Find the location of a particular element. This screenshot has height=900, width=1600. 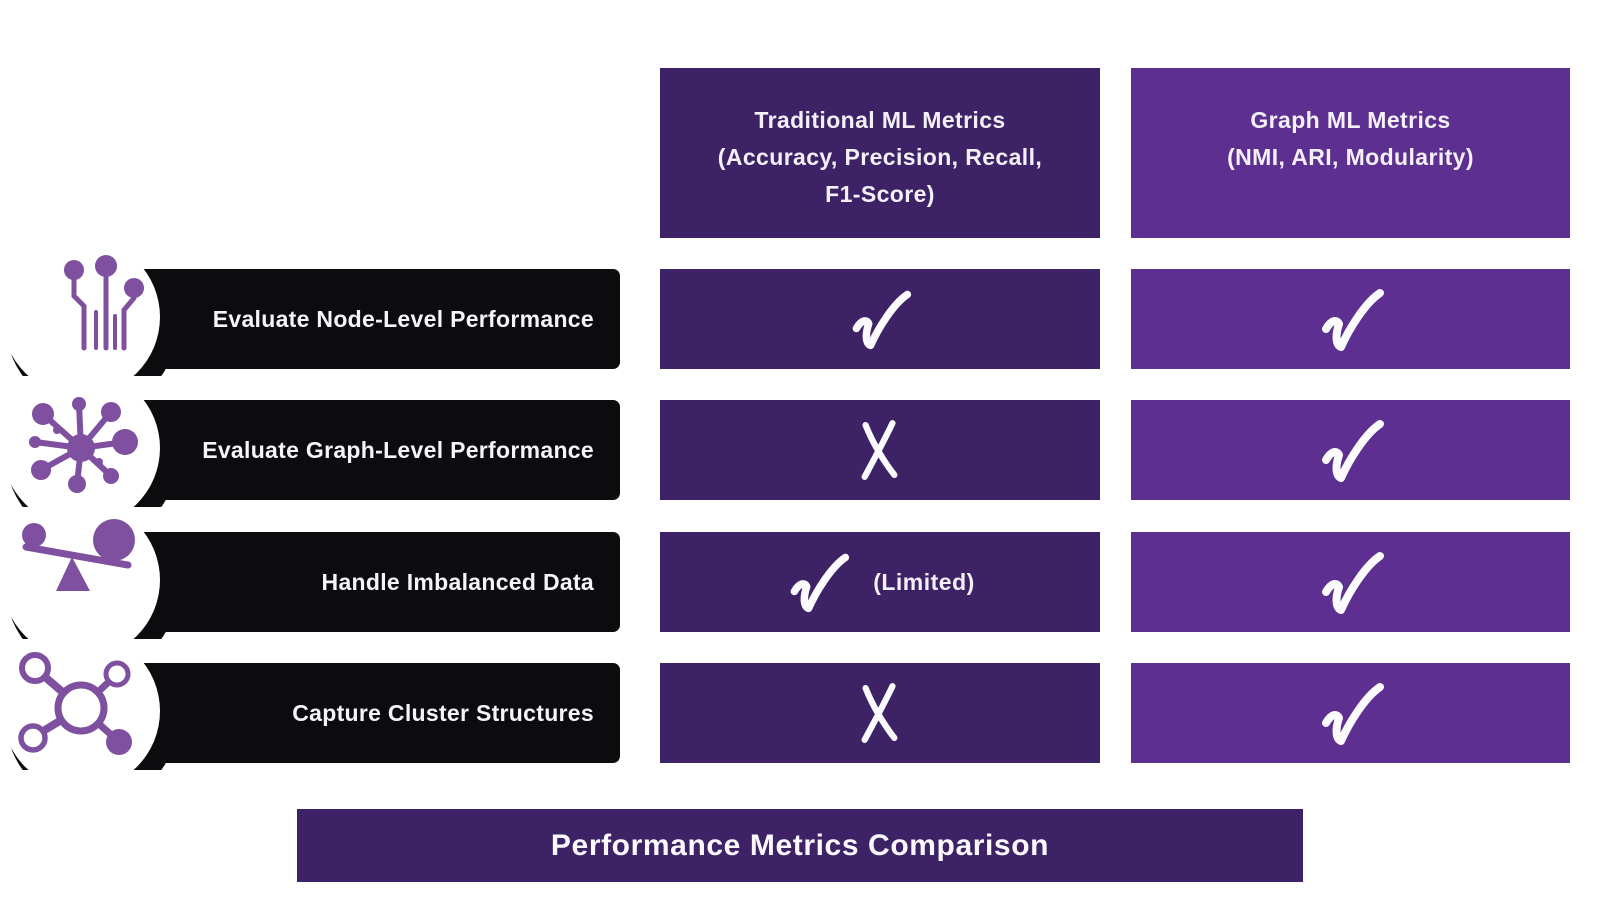

cell-cluster-graph is located at coordinates (1350, 713).